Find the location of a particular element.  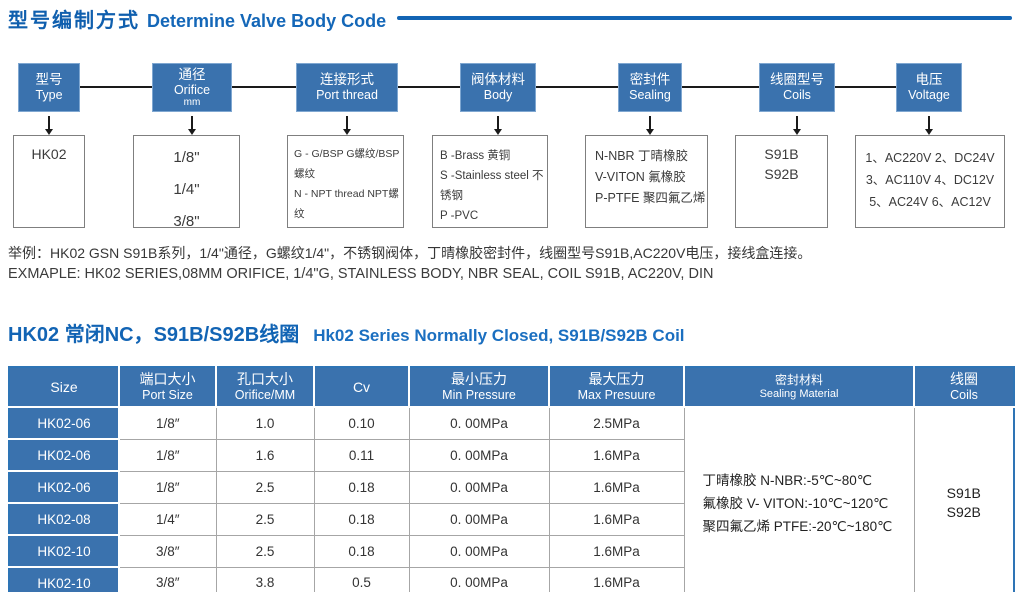

detail-box-orifice: 1/8" 1/4" 3/8" is located at coordinates (186, 182).